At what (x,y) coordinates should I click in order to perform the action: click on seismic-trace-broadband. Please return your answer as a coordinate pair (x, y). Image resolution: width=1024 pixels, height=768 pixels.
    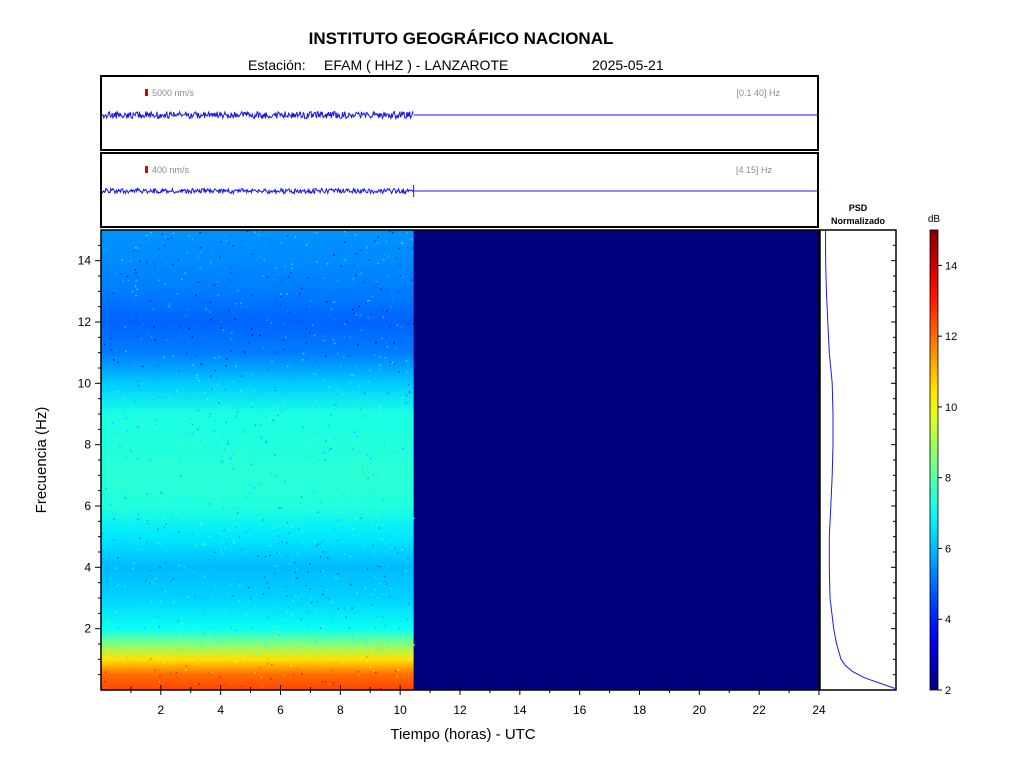
    Looking at the image, I should click on (459, 115).